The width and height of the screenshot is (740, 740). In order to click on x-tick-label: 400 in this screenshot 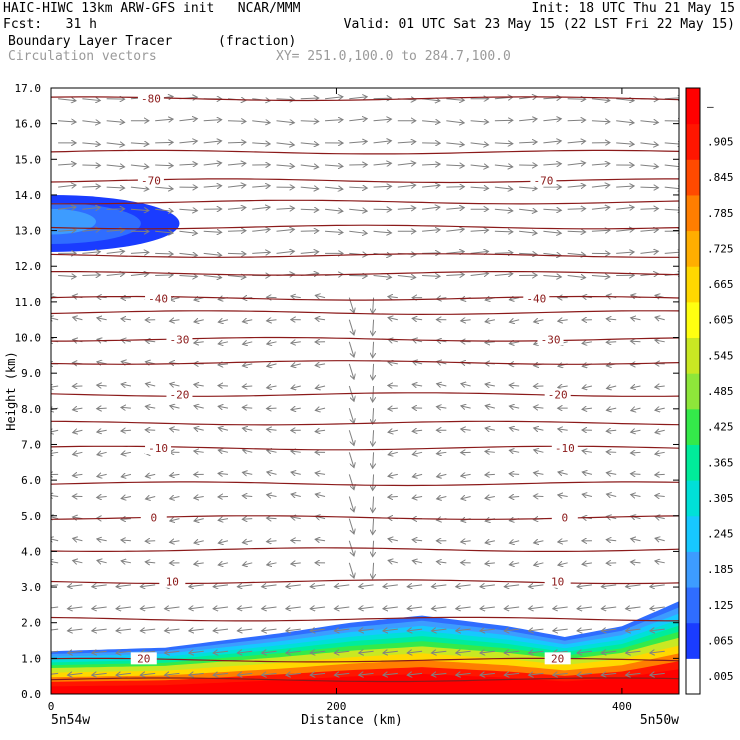, I will do `click(622, 706)`.